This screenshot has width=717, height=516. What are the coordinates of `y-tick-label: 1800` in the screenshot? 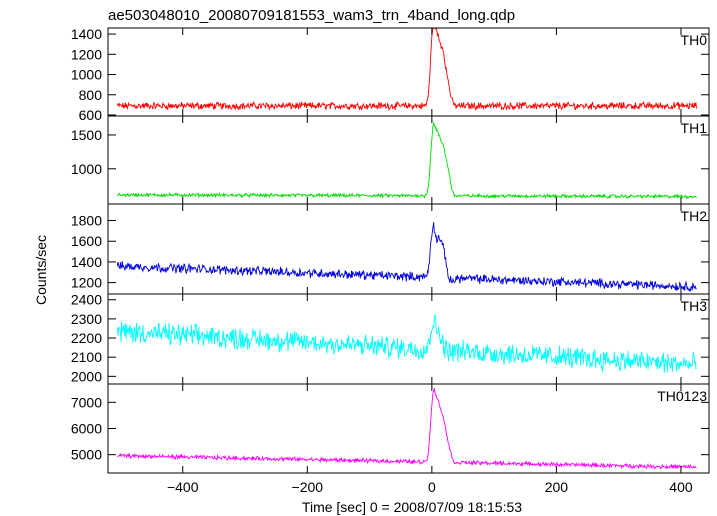 It's located at (86, 221).